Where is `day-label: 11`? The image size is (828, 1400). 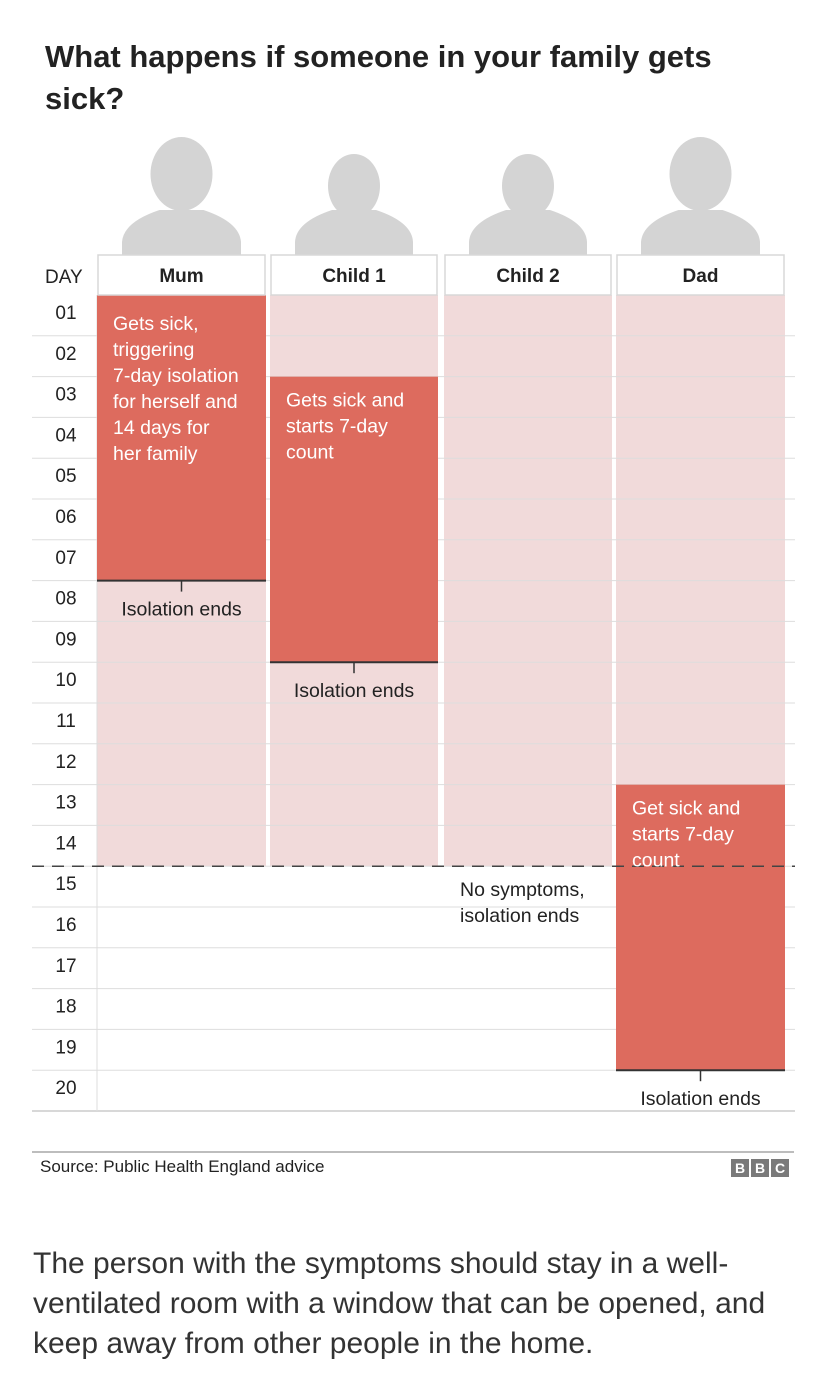 day-label: 11 is located at coordinates (66, 721).